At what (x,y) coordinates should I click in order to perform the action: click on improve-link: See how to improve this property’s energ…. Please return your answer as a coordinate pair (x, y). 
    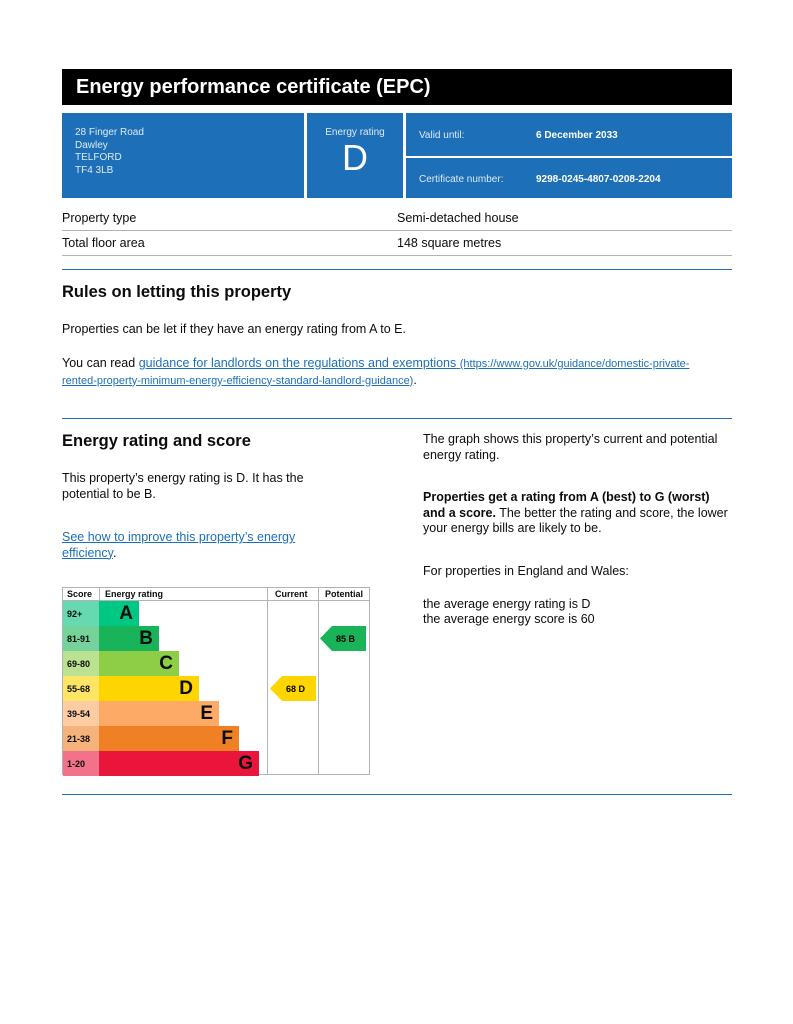
    Looking at the image, I should click on (179, 545).